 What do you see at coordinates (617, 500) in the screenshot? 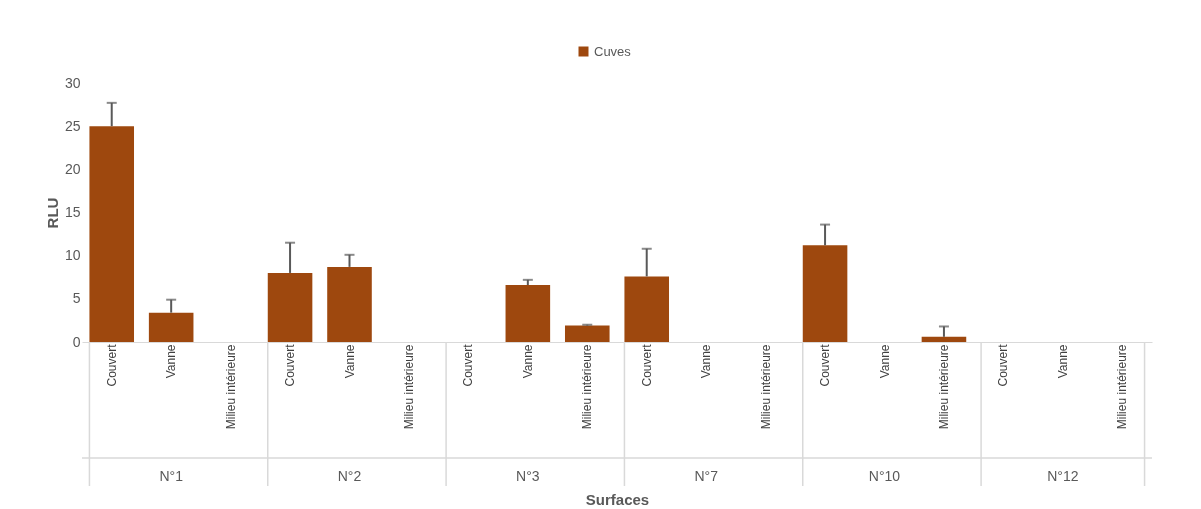
I see `x-axis-title: Surfaces` at bounding box center [617, 500].